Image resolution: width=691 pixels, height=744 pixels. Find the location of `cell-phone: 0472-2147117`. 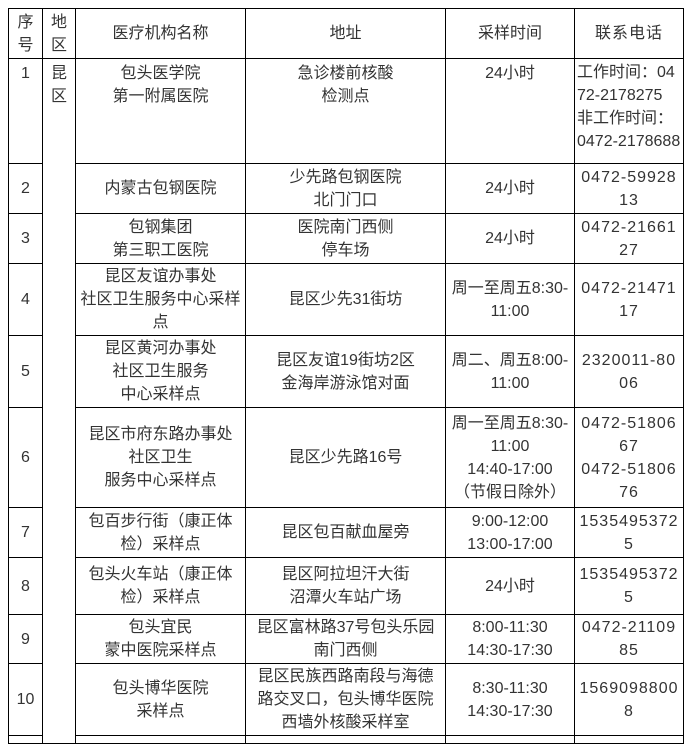

cell-phone: 0472-2147117 is located at coordinates (629, 299).